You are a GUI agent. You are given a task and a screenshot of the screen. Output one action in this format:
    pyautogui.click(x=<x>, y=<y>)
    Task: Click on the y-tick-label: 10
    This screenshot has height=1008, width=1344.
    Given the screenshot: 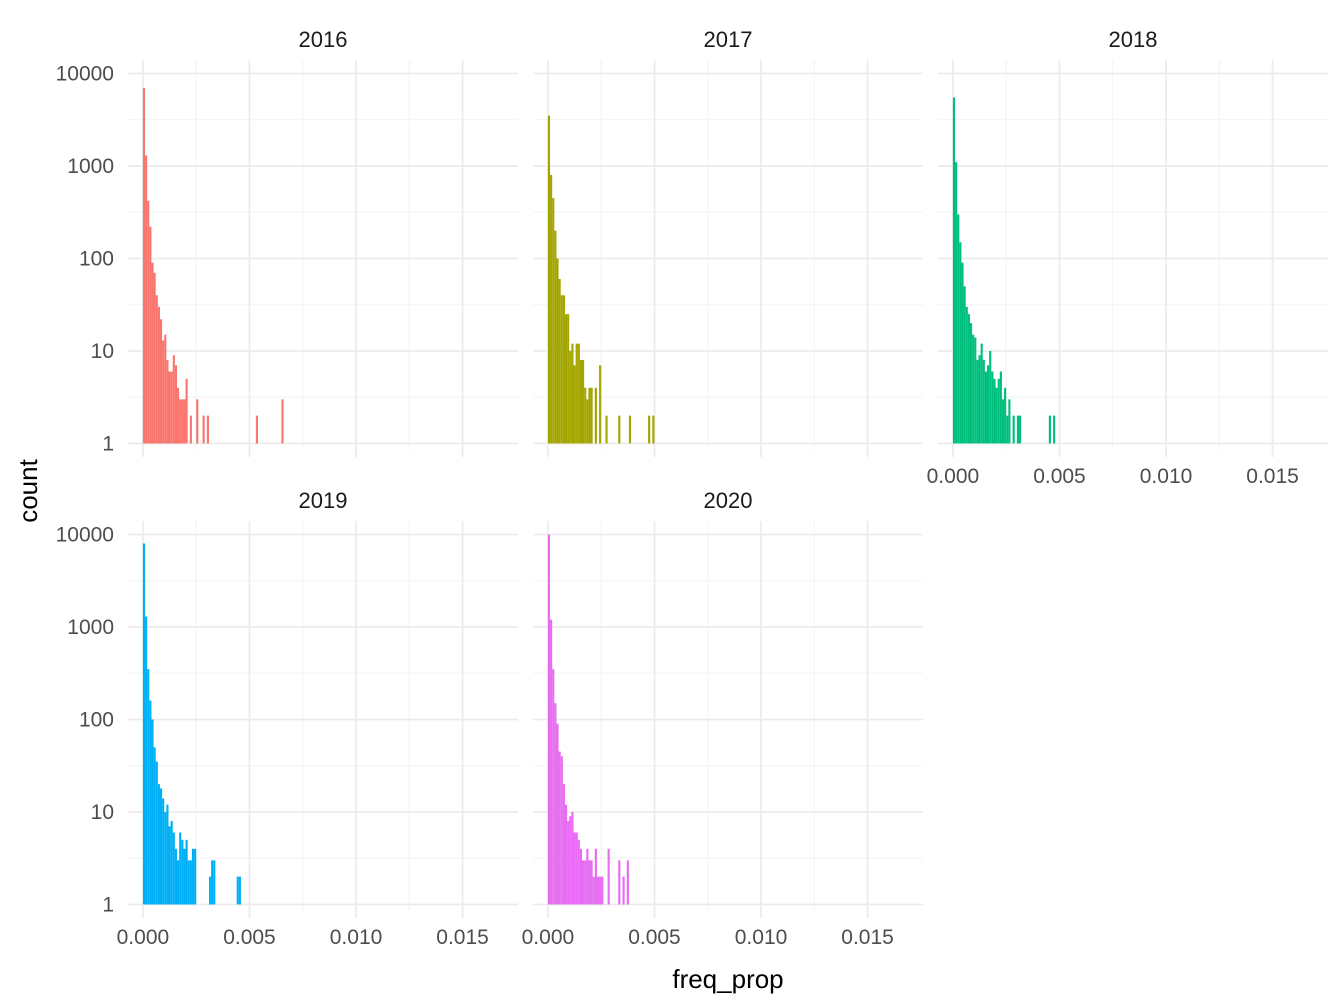 What is the action you would take?
    pyautogui.click(x=102, y=351)
    